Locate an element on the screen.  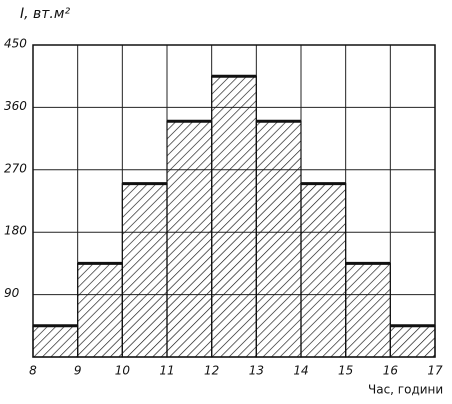
x-tick-label: 13 is located at coordinates (256, 371).